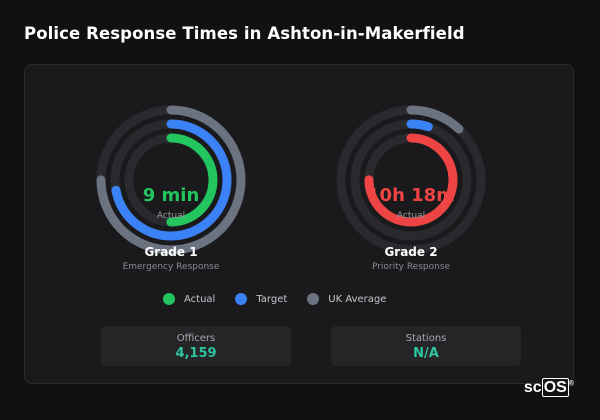 The width and height of the screenshot is (600, 420). What do you see at coordinates (357, 299) in the screenshot?
I see `legend-label: UK Average` at bounding box center [357, 299].